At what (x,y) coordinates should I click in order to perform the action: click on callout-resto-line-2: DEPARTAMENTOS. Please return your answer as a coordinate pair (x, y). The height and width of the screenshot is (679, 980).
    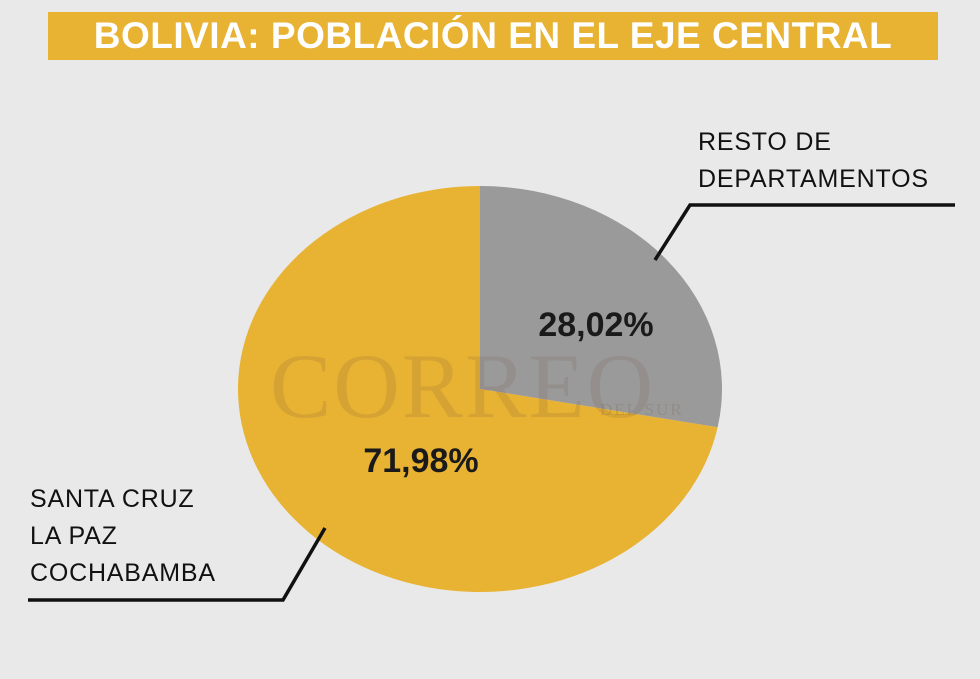
    Looking at the image, I should click on (813, 179).